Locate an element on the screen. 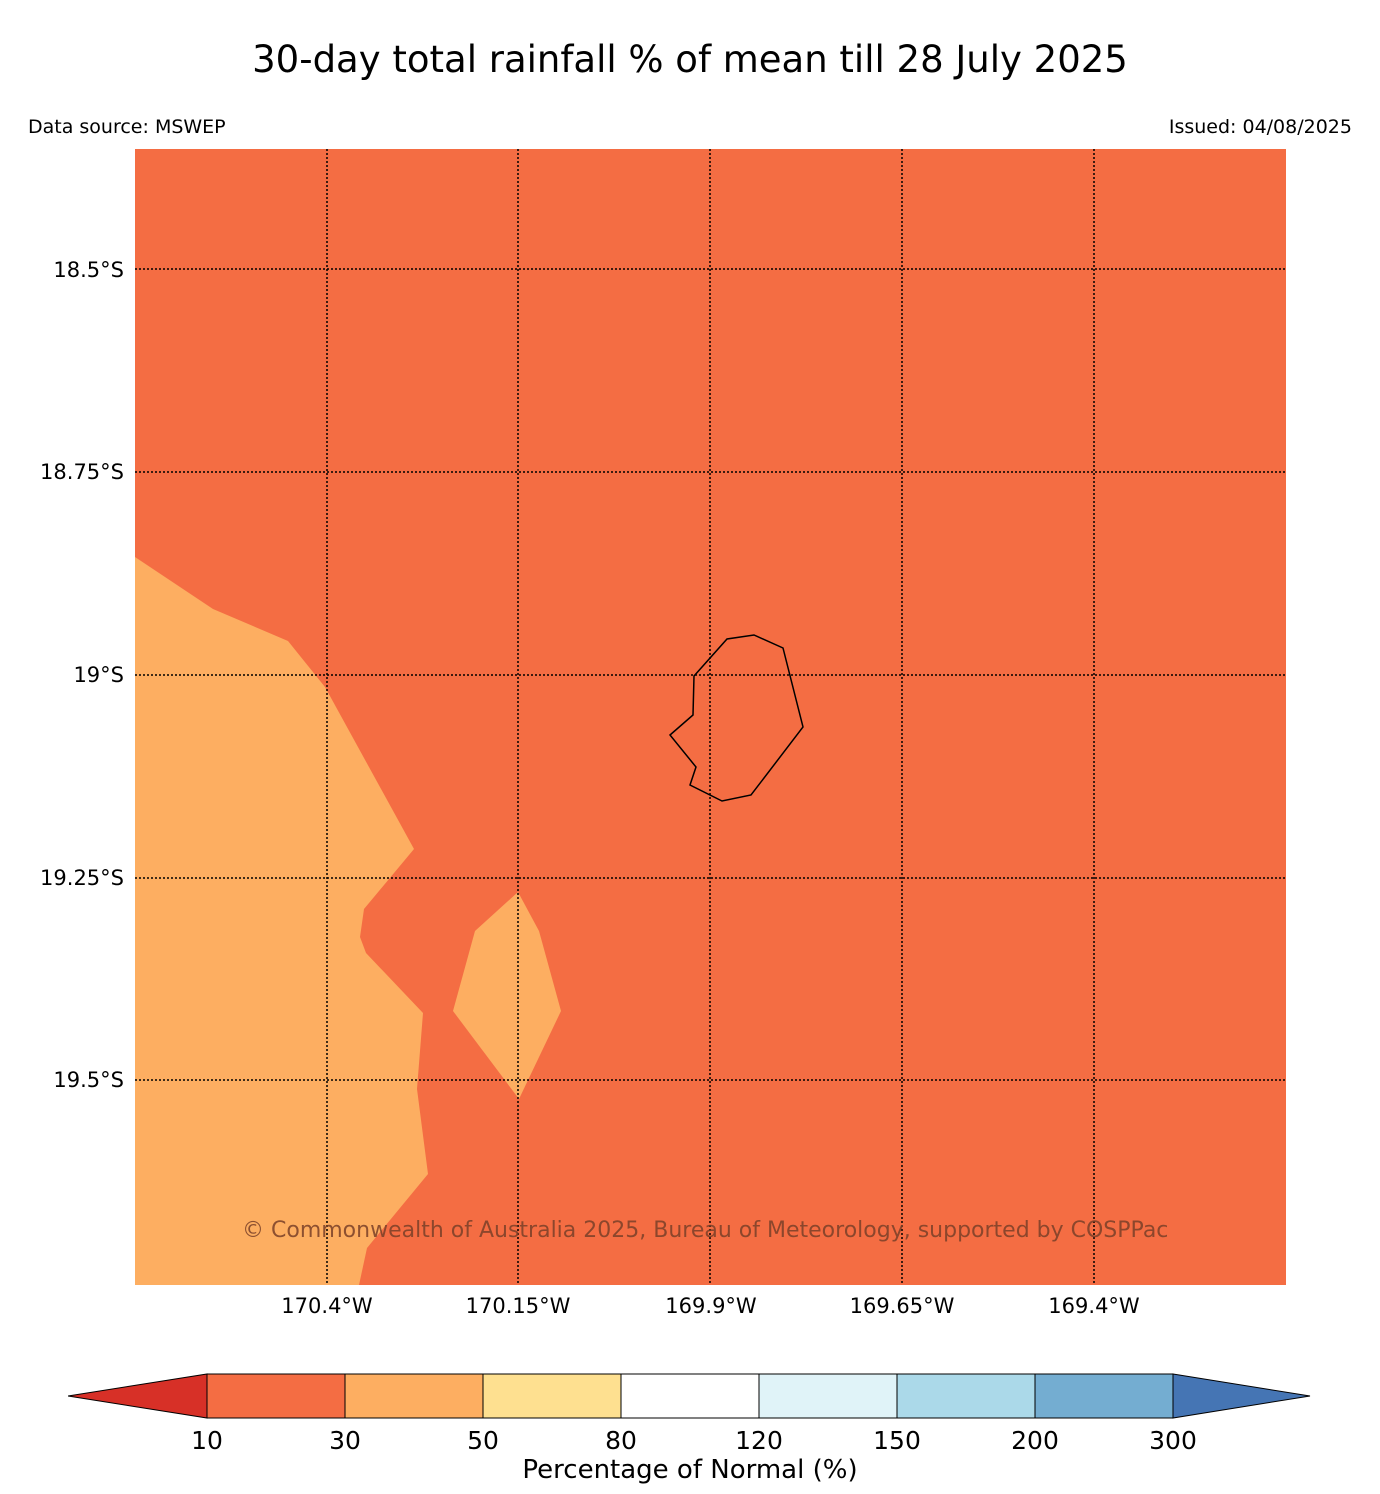 The width and height of the screenshot is (1380, 1494). colorbar is located at coordinates (689, 1396).